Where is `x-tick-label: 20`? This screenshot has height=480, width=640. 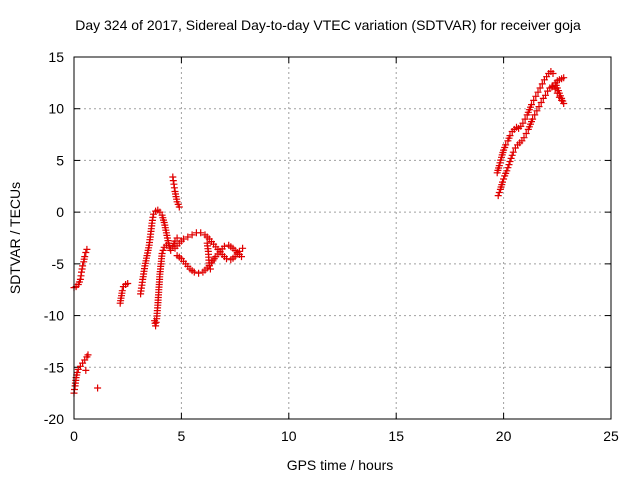 x-tick-label: 20 is located at coordinates (504, 436).